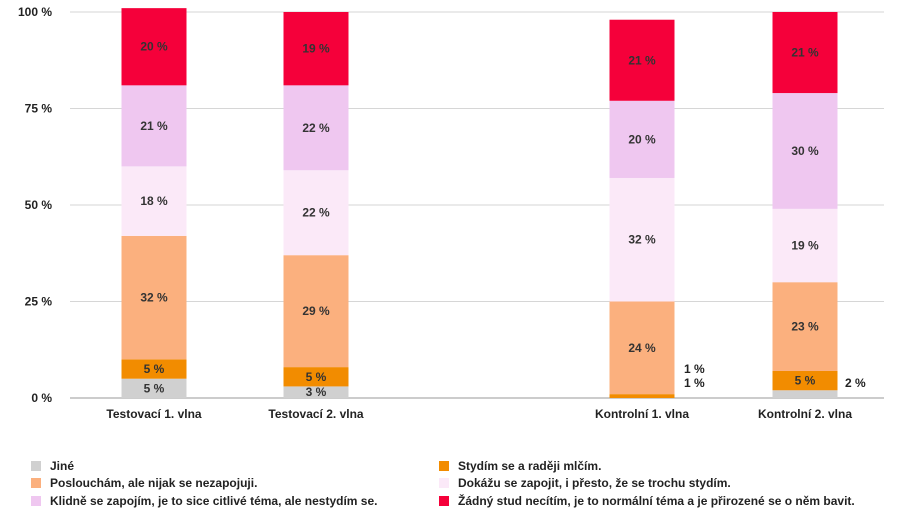 Image resolution: width=919 pixels, height=522 pixels. What do you see at coordinates (855, 383) in the screenshot?
I see `data-label-outside: 2 %` at bounding box center [855, 383].